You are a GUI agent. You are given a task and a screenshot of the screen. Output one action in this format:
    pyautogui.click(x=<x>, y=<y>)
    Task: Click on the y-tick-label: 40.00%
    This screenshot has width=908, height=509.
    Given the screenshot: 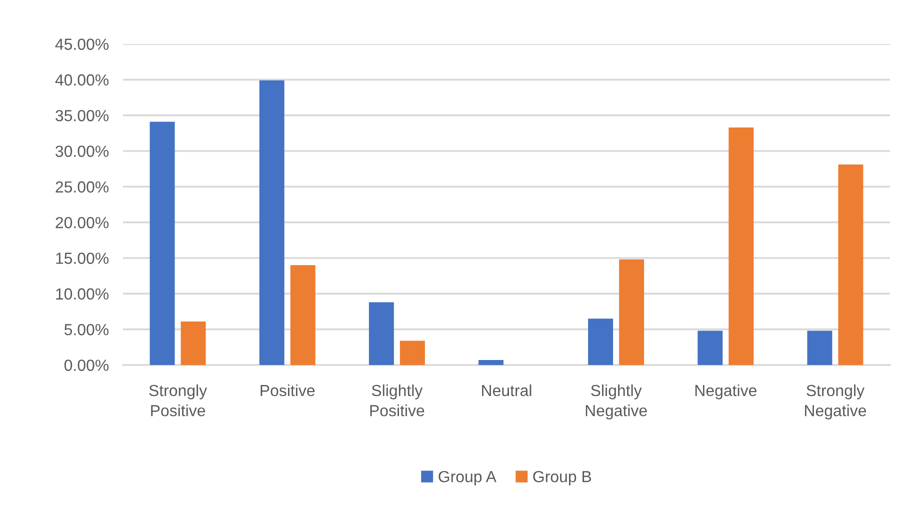 What is the action you would take?
    pyautogui.click(x=82, y=80)
    